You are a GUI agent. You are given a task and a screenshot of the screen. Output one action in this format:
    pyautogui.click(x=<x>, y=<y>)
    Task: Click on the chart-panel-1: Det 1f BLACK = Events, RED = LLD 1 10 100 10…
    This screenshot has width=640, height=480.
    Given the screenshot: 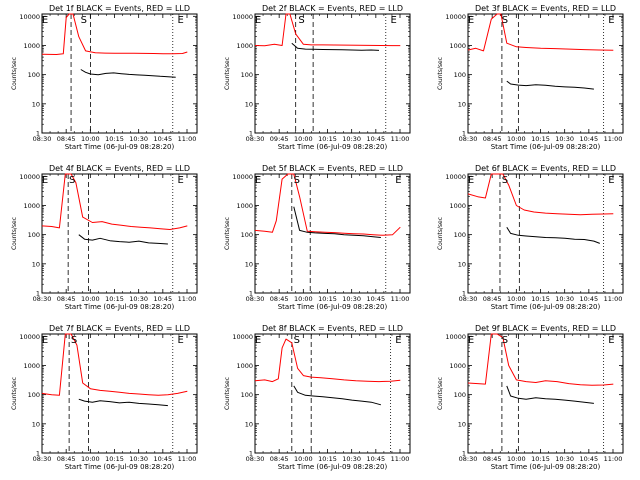 What is the action you would take?
    pyautogui.click(x=104, y=77)
    